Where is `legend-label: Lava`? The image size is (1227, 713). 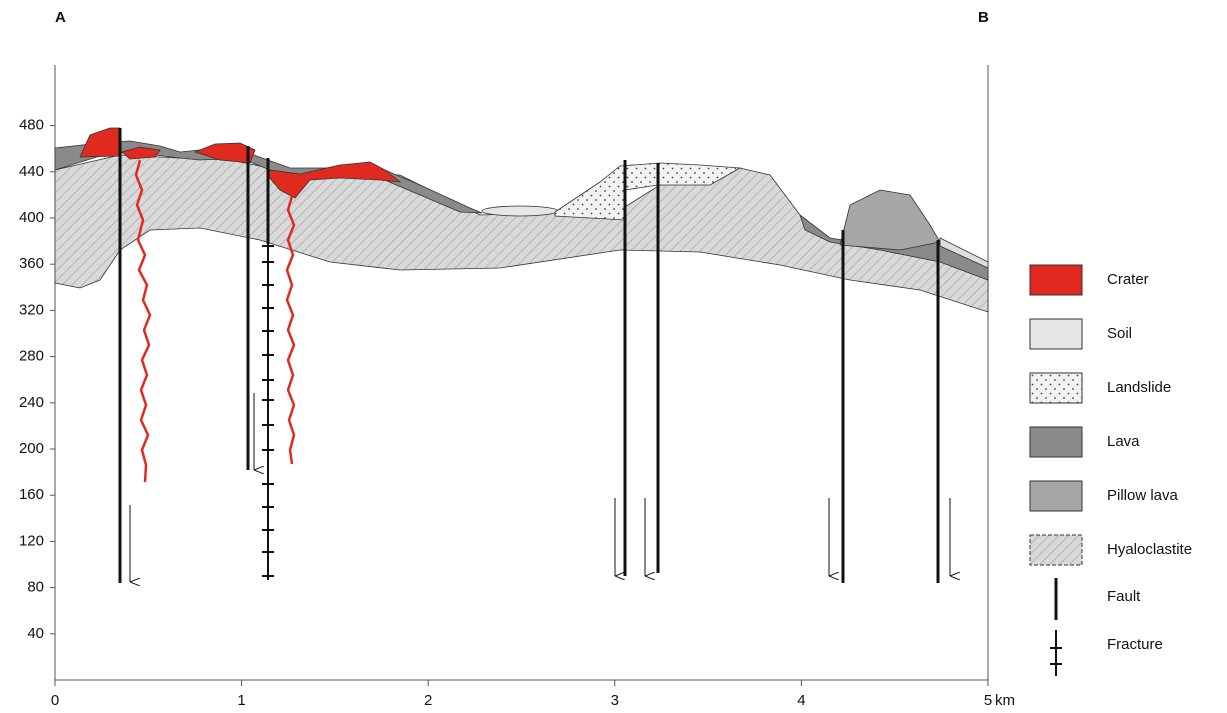 legend-label: Lava is located at coordinates (1123, 441).